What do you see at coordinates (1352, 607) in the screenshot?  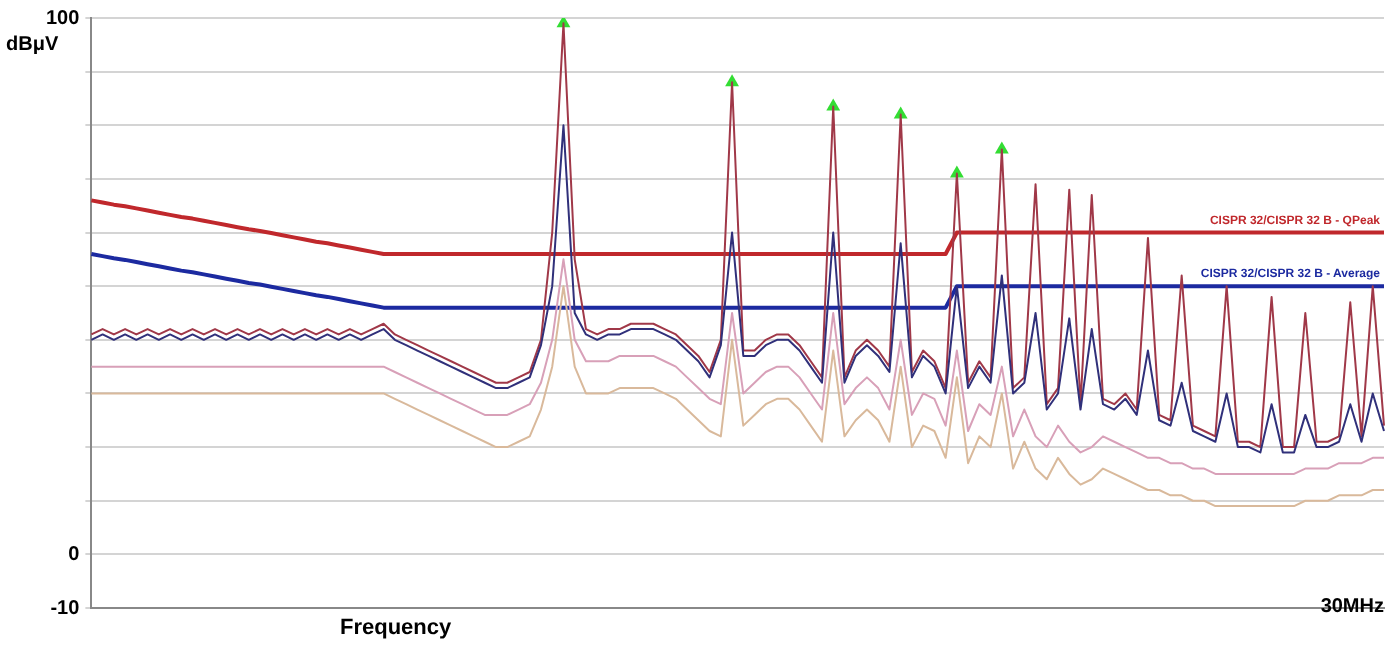 I see `annotation: 30MHz` at bounding box center [1352, 607].